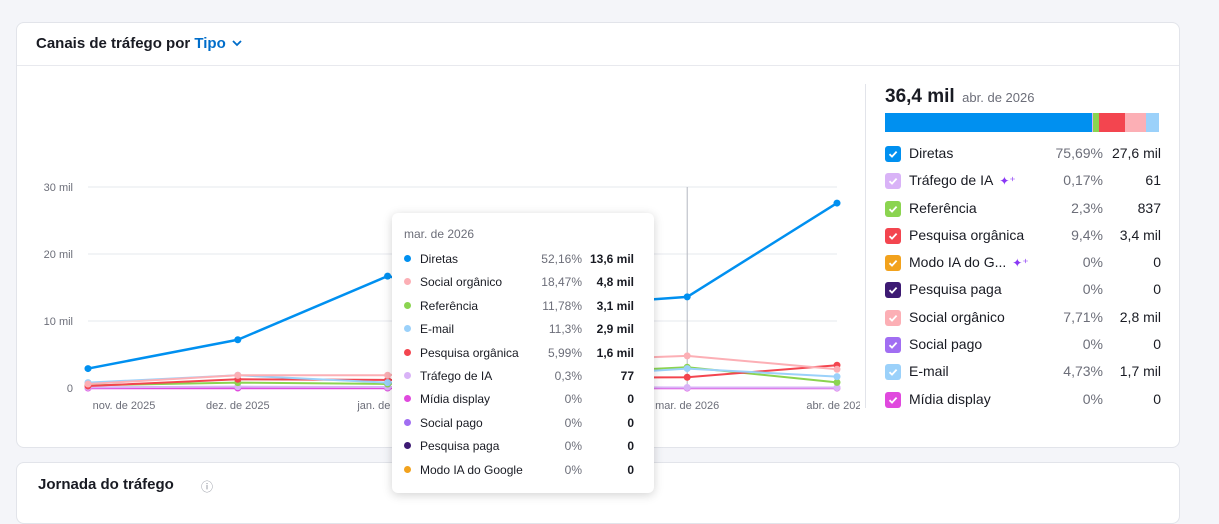  Describe the element at coordinates (562, 306) in the screenshot. I see `tooltip-percent: 11,78%` at that location.